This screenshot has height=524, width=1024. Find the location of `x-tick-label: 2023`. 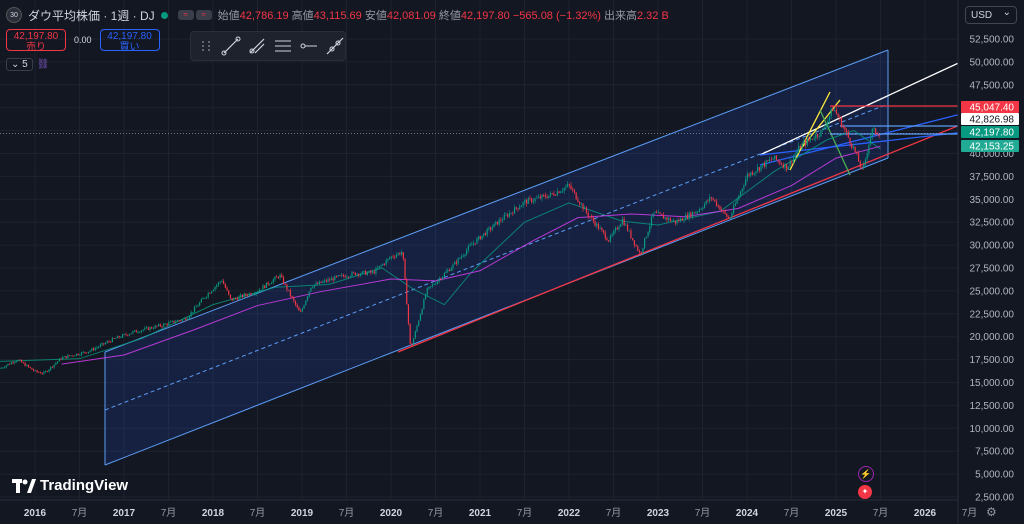

x-tick-label: 2023 is located at coordinates (658, 513).